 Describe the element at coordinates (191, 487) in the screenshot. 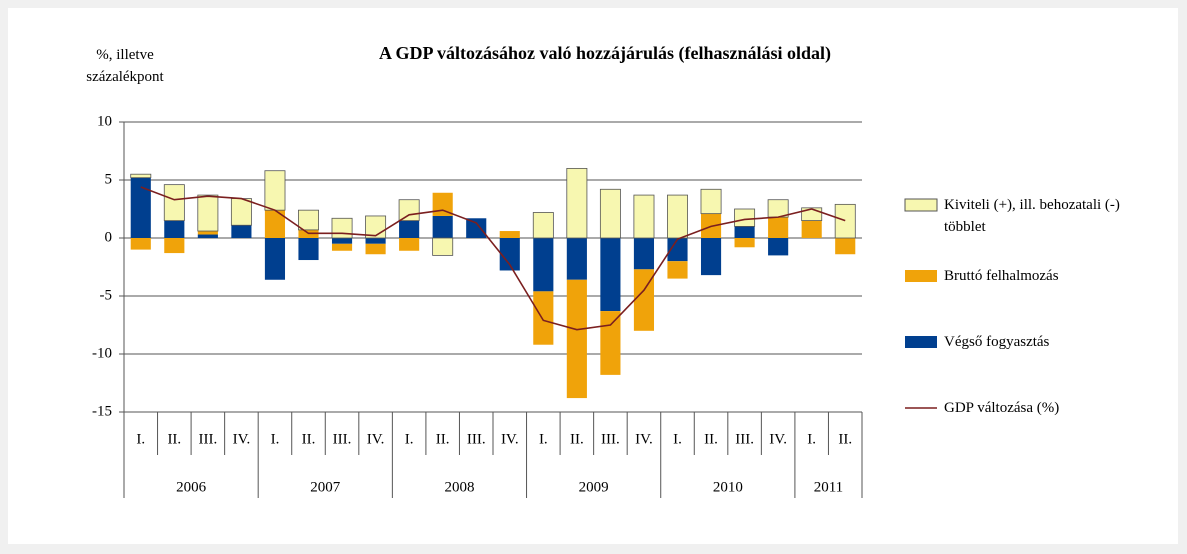

I see `year-label: 2006` at that location.